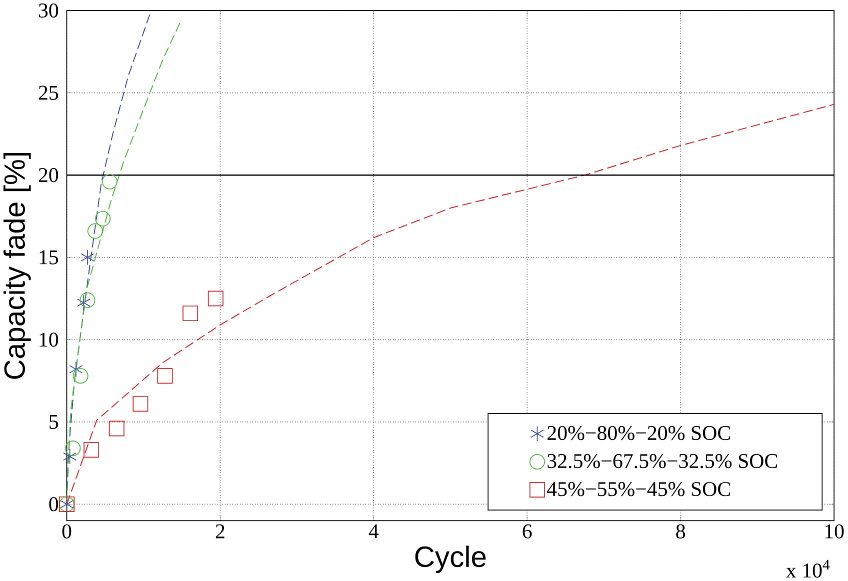 This screenshot has width=848, height=581. Describe the element at coordinates (49, 339) in the screenshot. I see `y-tick-label: 10` at that location.